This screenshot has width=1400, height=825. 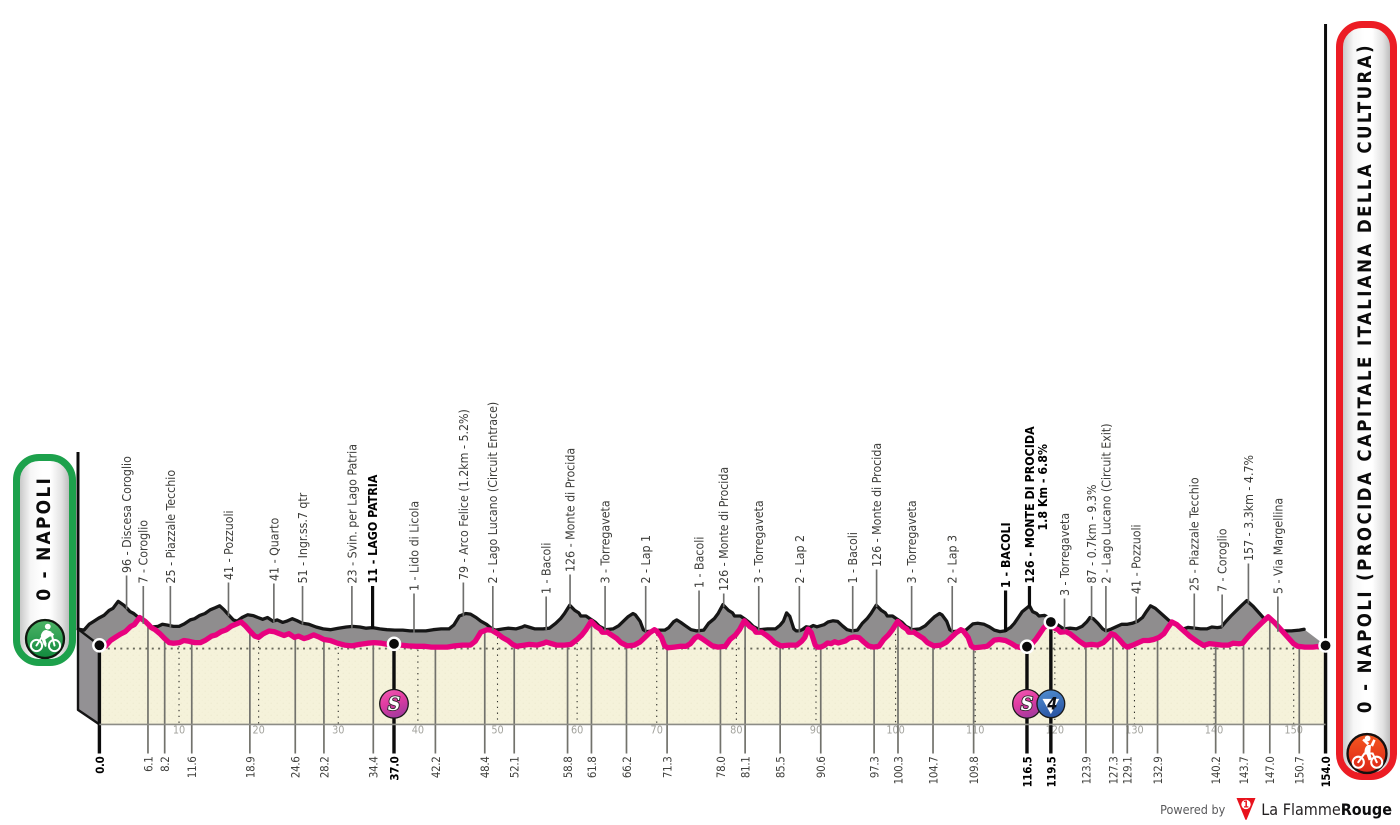 I want to click on powered-by-text: Powered by, so click(x=1193, y=809).